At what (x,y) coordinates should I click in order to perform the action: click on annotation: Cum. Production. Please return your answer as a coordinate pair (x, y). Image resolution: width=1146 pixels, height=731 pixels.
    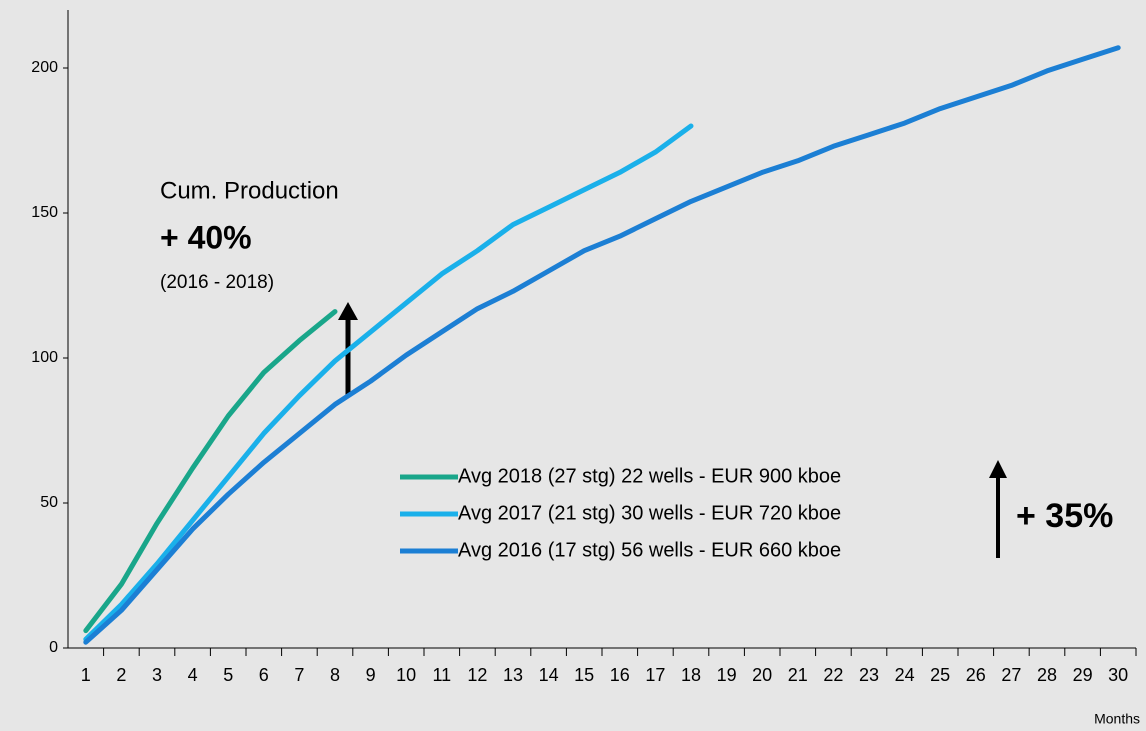
    Looking at the image, I should click on (249, 190).